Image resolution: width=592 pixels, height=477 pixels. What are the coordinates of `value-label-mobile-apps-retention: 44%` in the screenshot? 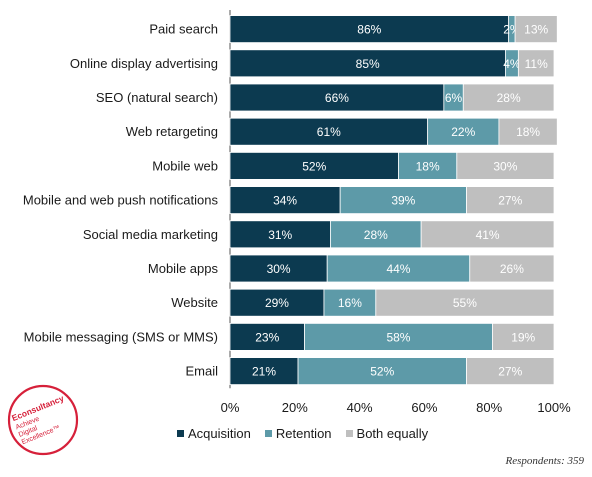 It's located at (398, 269).